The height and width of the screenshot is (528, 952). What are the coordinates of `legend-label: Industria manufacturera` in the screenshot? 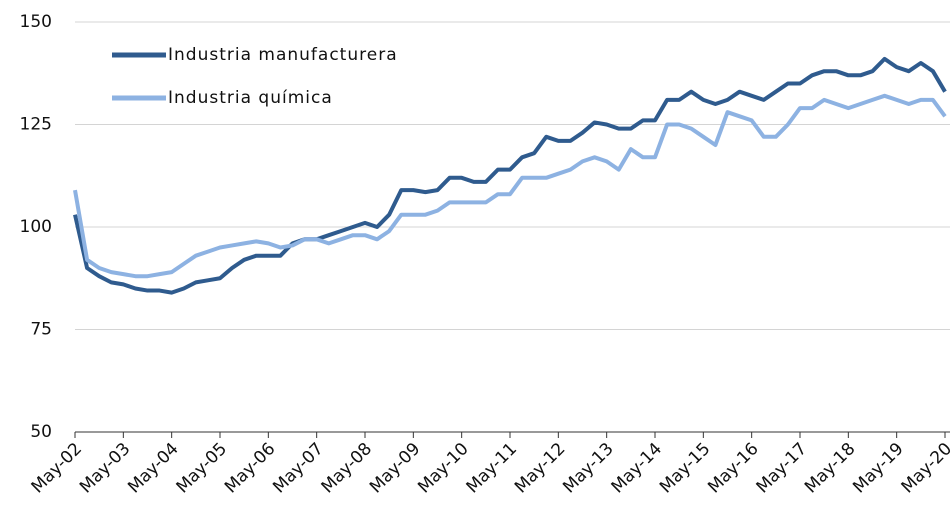 It's located at (283, 55).